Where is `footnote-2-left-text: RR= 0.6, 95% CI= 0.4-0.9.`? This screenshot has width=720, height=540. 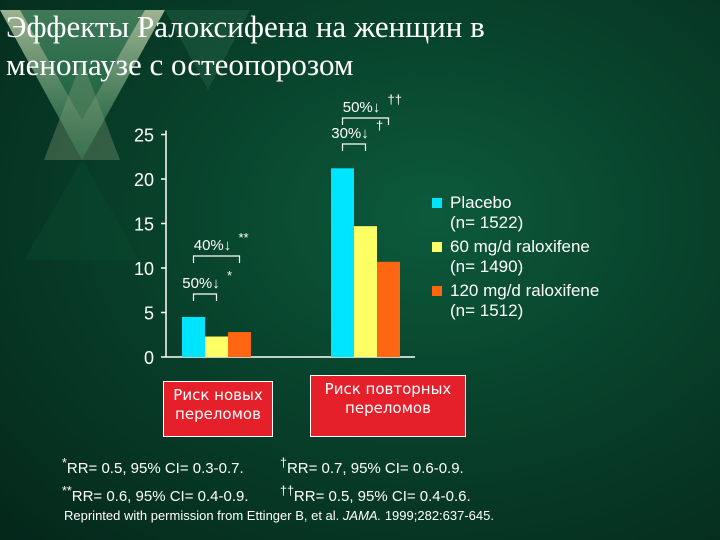
footnote-2-left-text: RR= 0.6, 95% CI= 0.4-0.9. is located at coordinates (160, 496).